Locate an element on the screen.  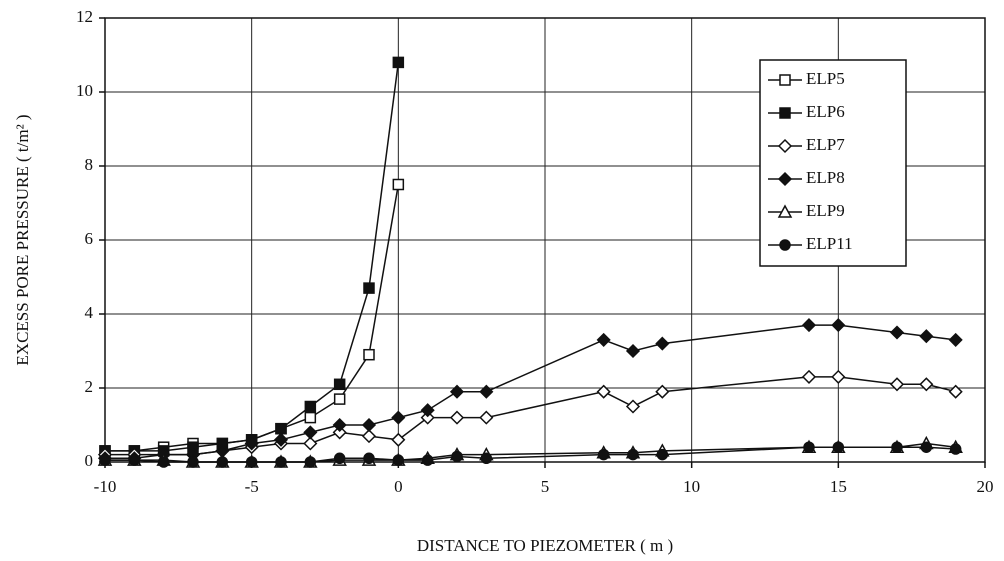
y-tick-label: 4 is located at coordinates (89, 312).